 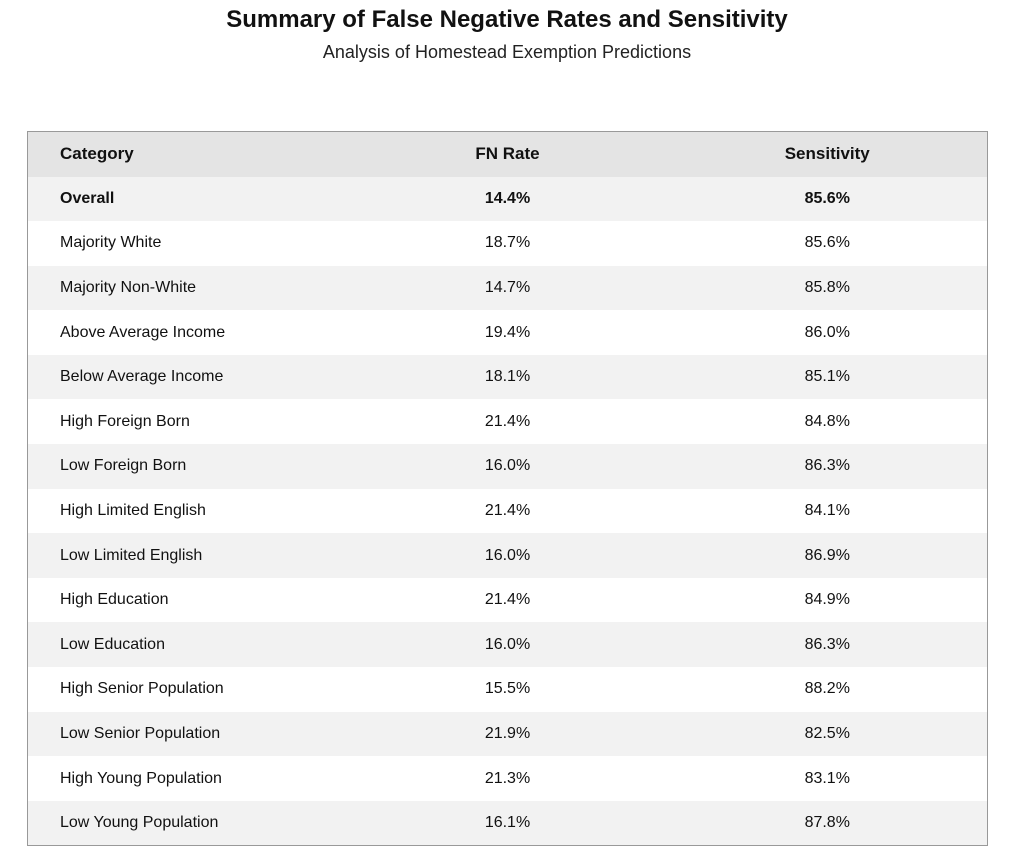 What do you see at coordinates (111, 243) in the screenshot?
I see `table-cell: Majority White` at bounding box center [111, 243].